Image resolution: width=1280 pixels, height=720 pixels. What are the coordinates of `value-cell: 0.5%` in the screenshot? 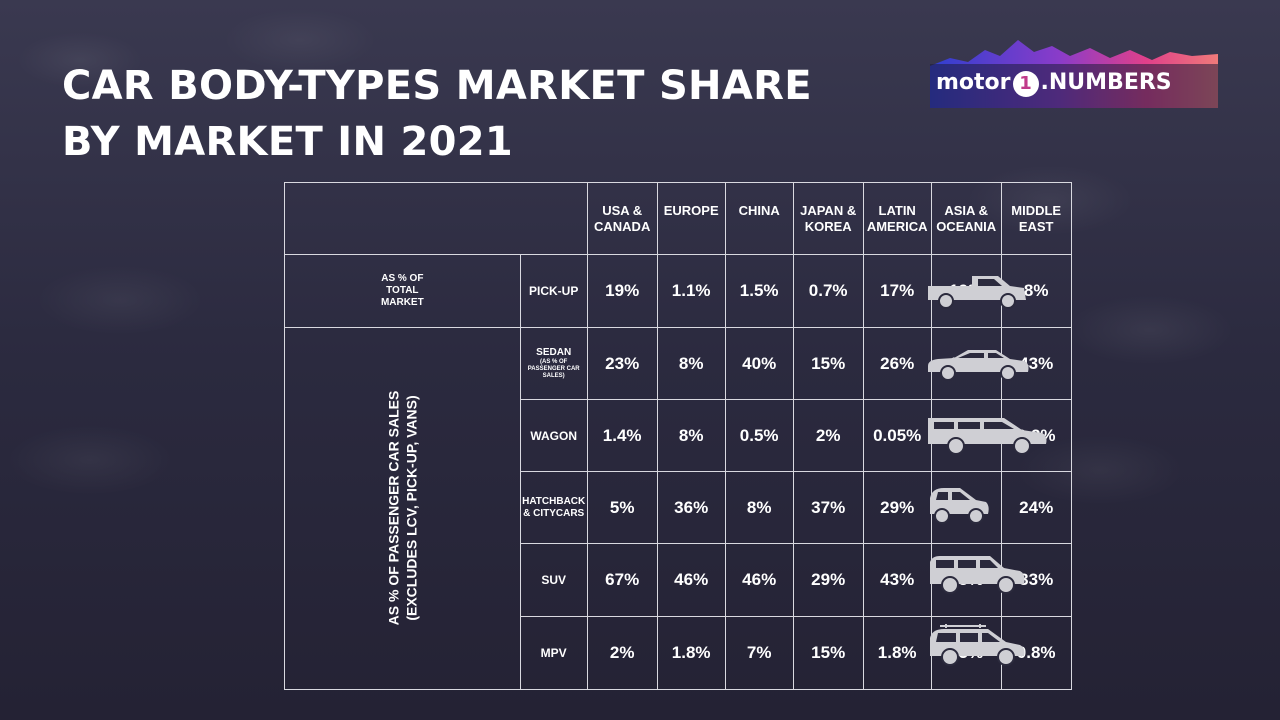 It's located at (759, 435).